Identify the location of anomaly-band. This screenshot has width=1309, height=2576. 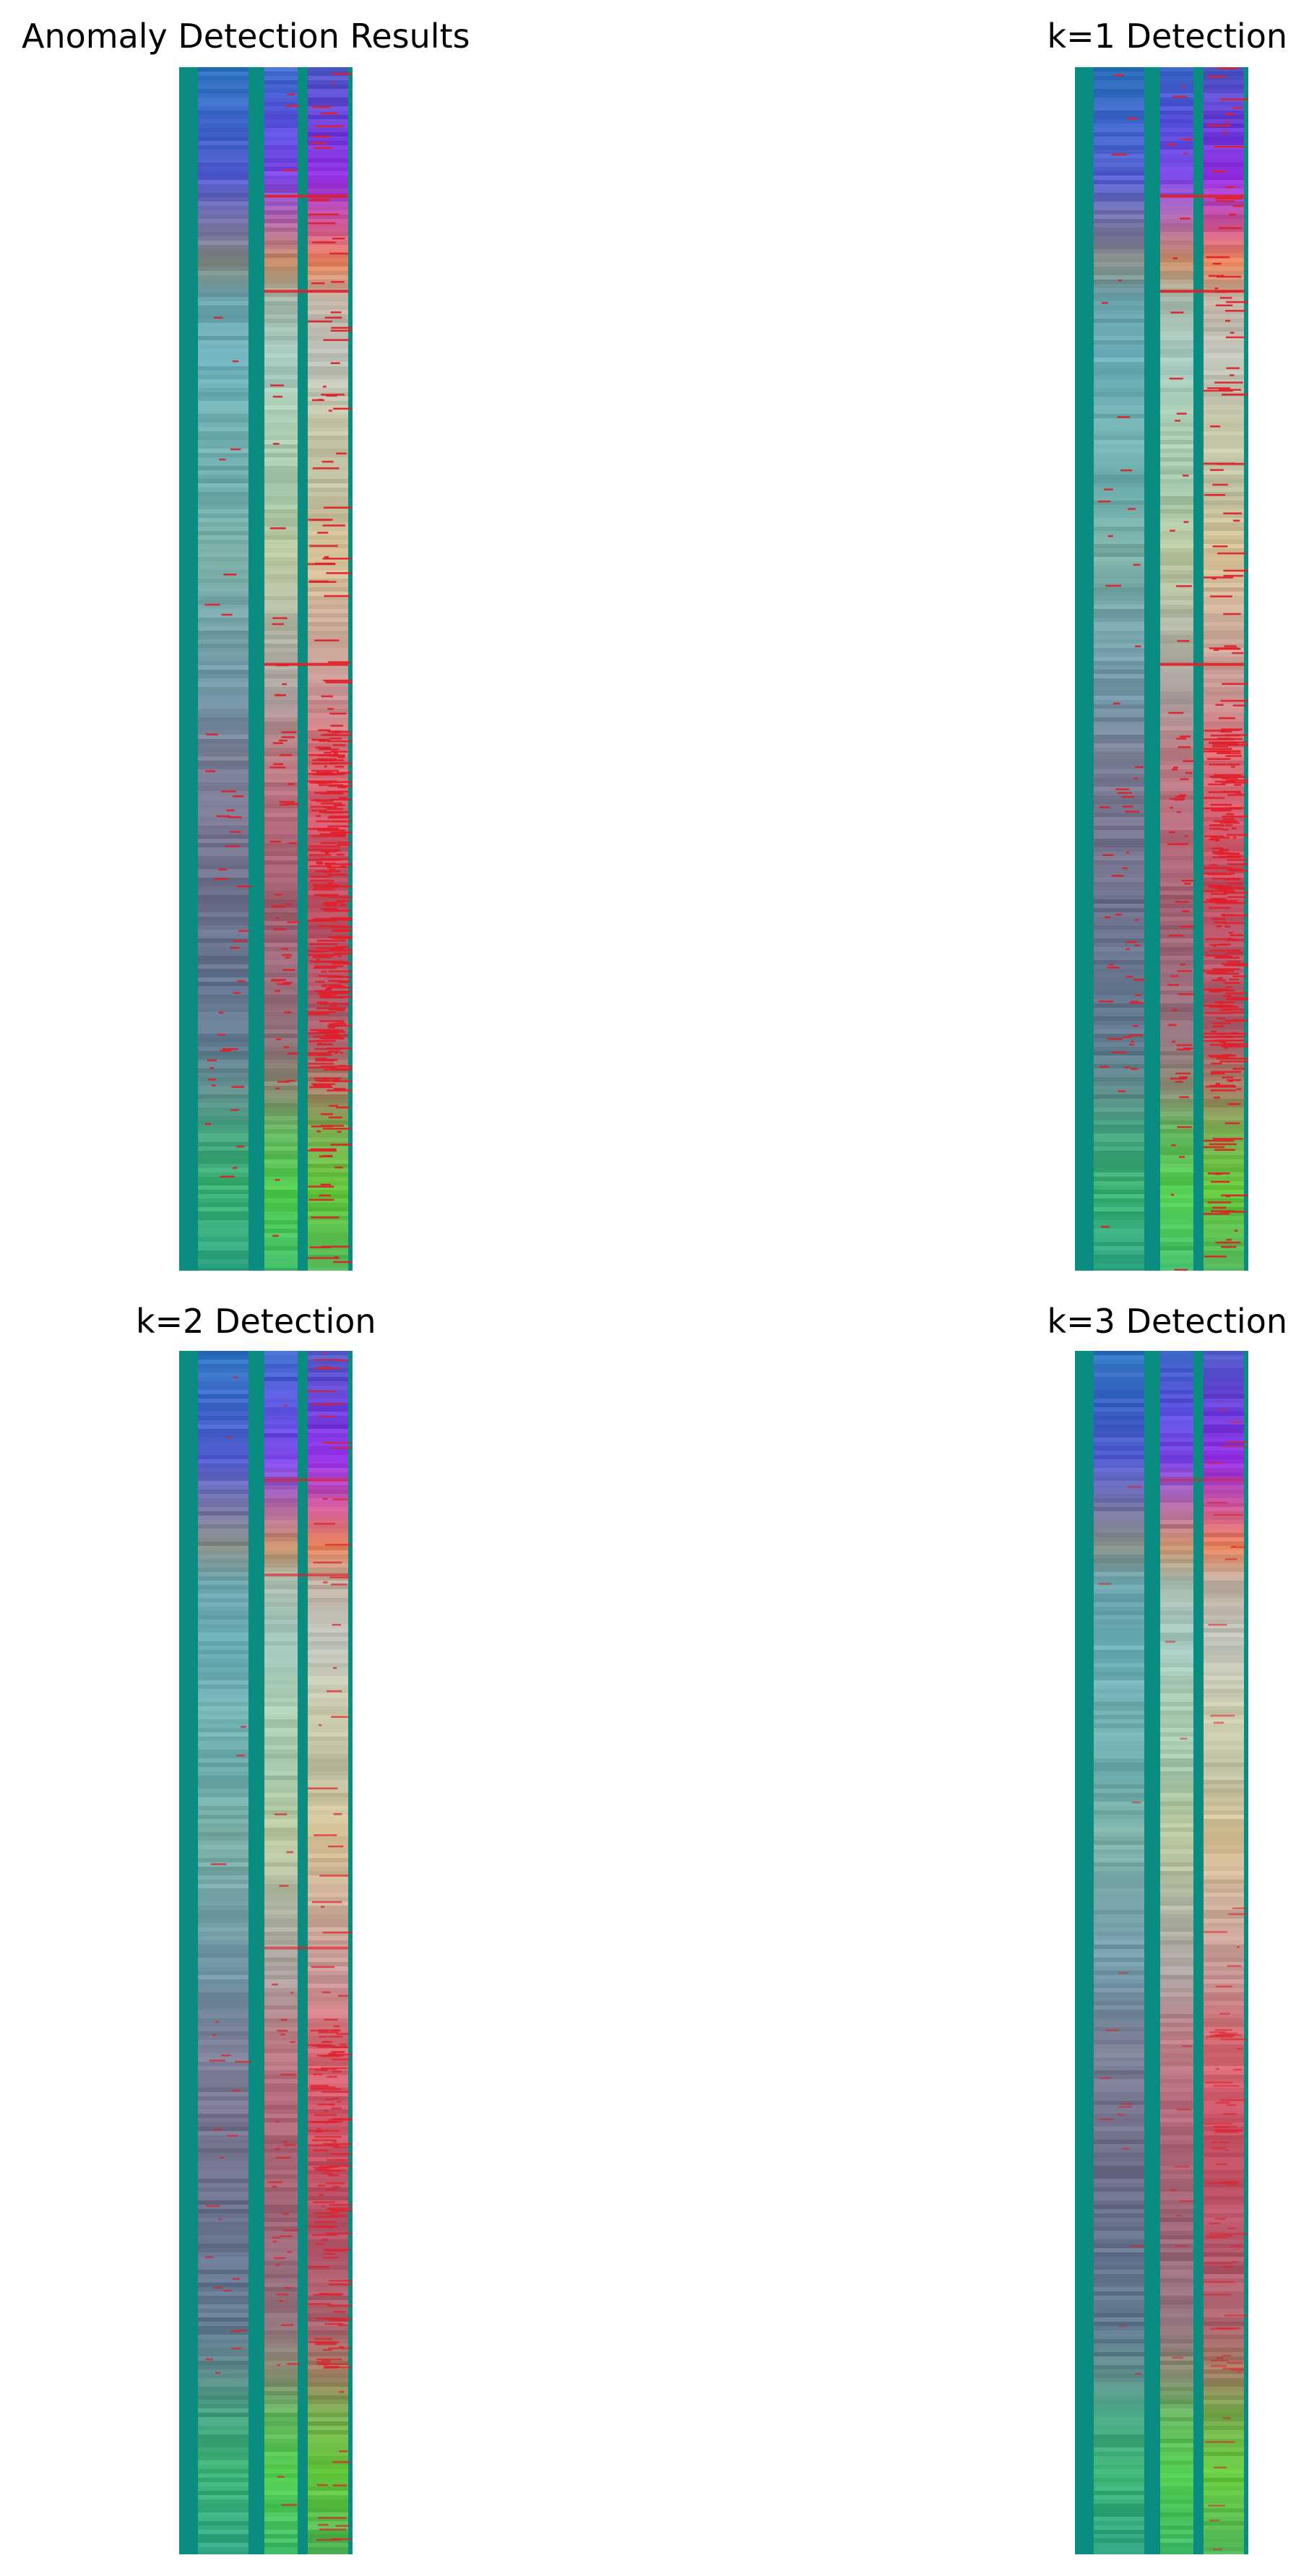
(306, 1948).